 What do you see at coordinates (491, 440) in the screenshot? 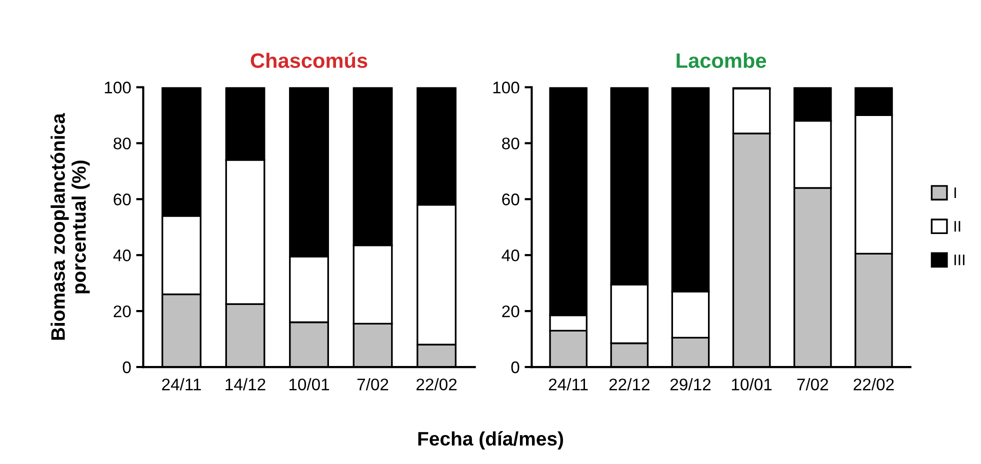
I see `x-axis-title: Fecha (día/mes)` at bounding box center [491, 440].